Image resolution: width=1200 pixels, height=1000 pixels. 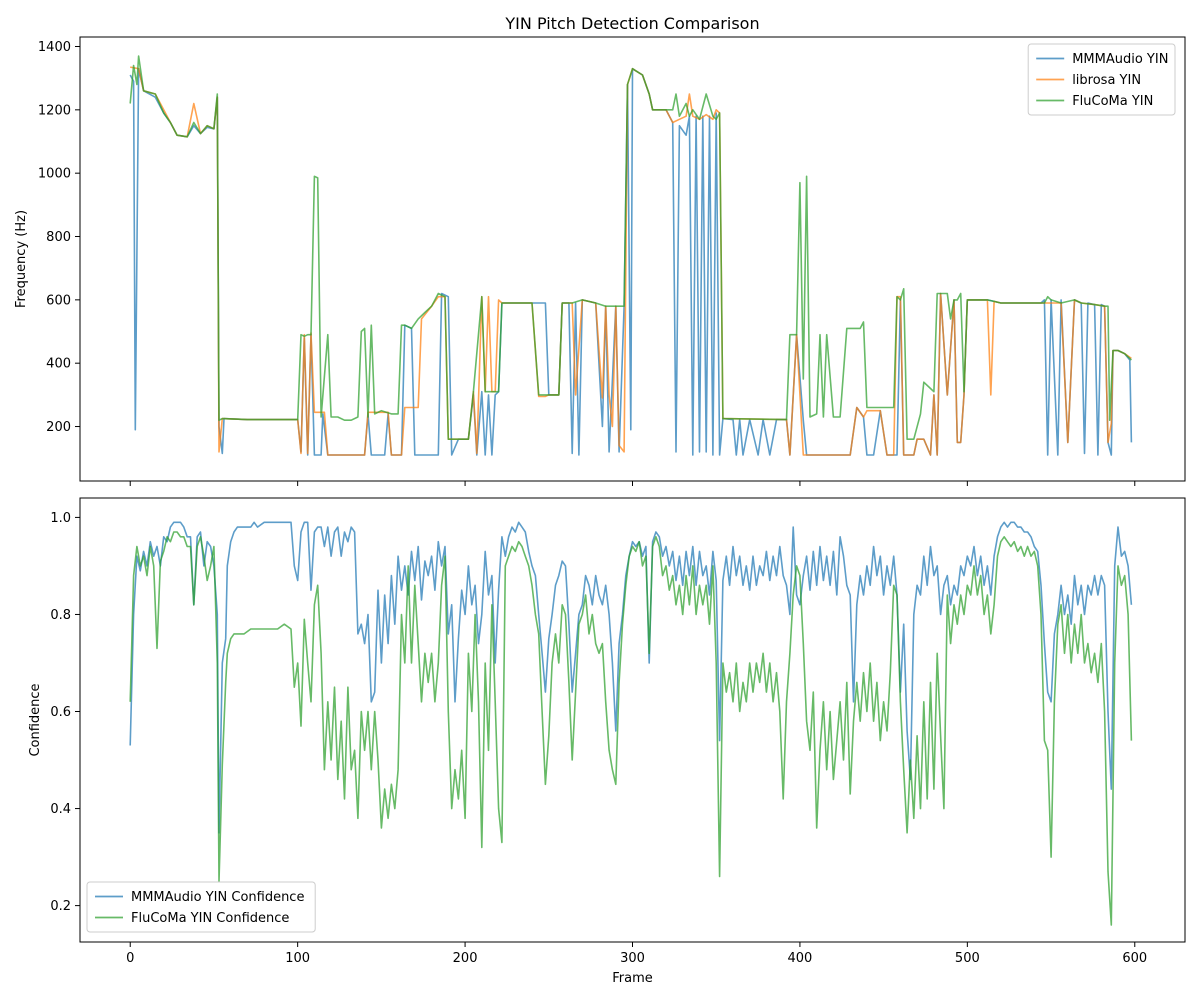 What do you see at coordinates (632, 958) in the screenshot?
I see `x-tick-label: 300` at bounding box center [632, 958].